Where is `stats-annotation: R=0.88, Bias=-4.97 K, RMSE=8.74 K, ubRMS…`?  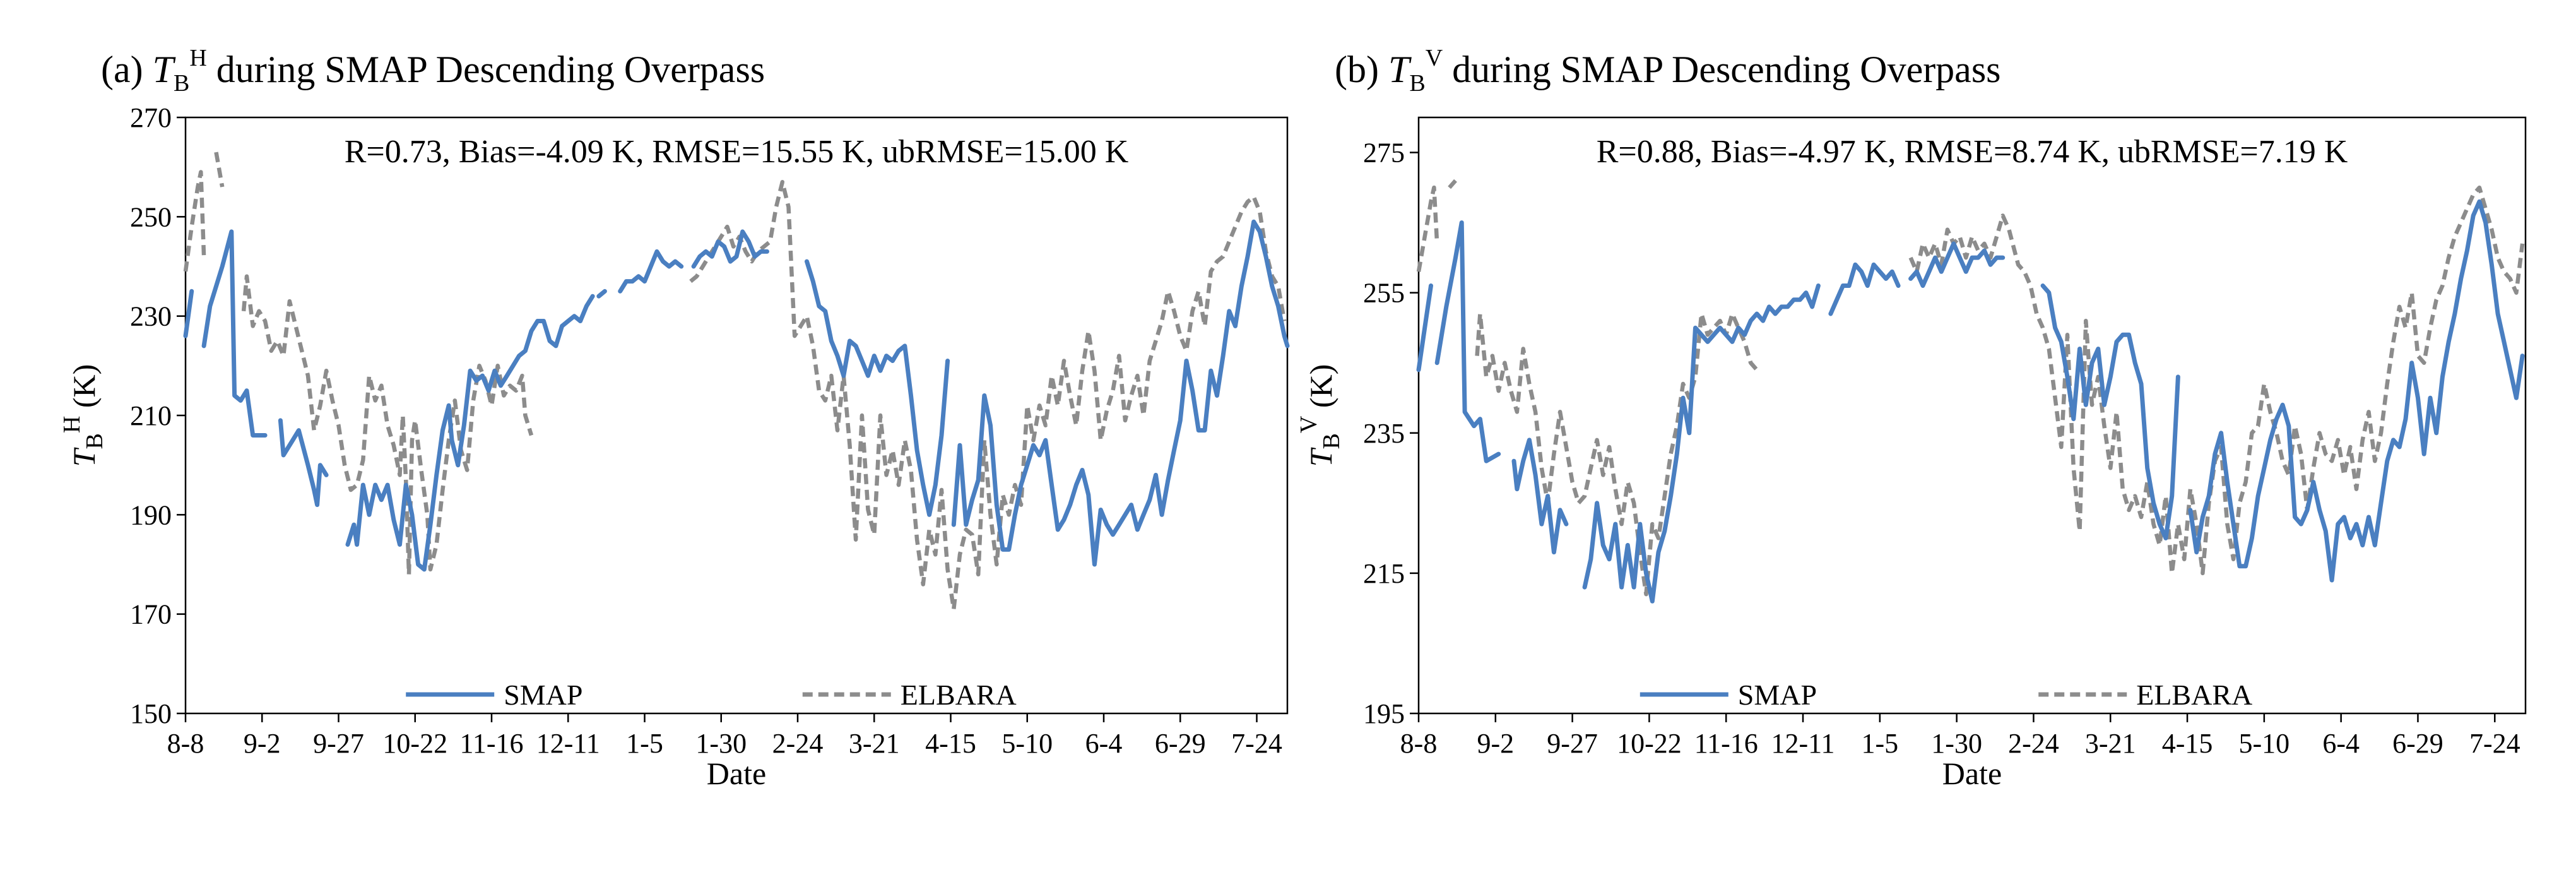 stats-annotation: R=0.88, Bias=-4.97 K, RMSE=8.74 K, ubRMS… is located at coordinates (1972, 152).